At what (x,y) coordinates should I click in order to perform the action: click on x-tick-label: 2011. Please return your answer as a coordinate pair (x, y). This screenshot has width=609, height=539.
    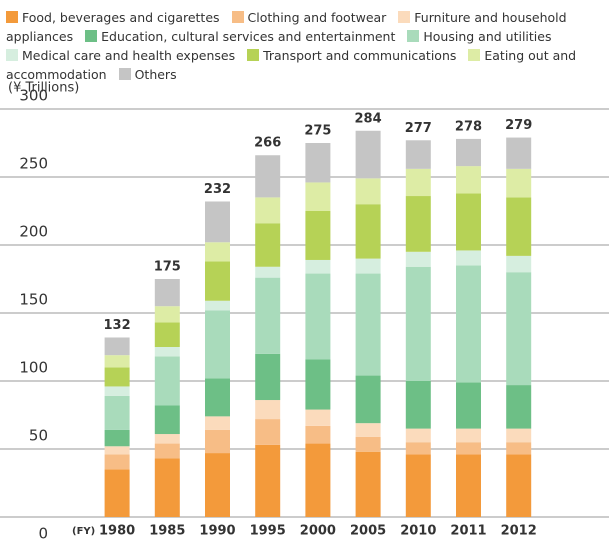
    Looking at the image, I should click on (468, 531).